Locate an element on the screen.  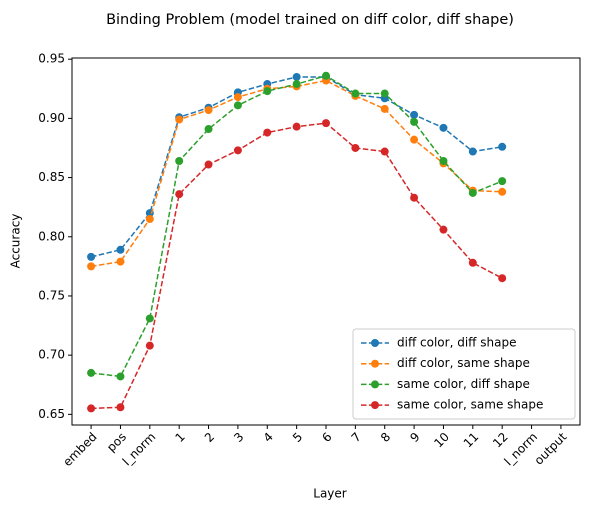
y-tick-label: 0.65 is located at coordinates (51, 414).